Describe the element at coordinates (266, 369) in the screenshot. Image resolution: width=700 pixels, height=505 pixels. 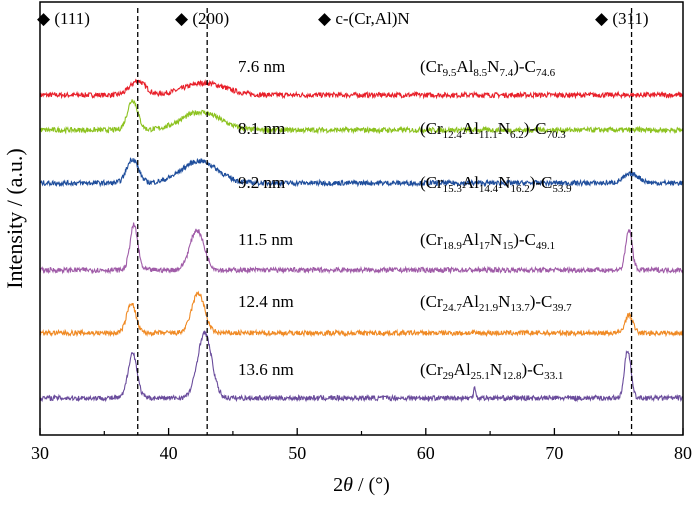
I see `series-label: 13.6 nm` at that location.